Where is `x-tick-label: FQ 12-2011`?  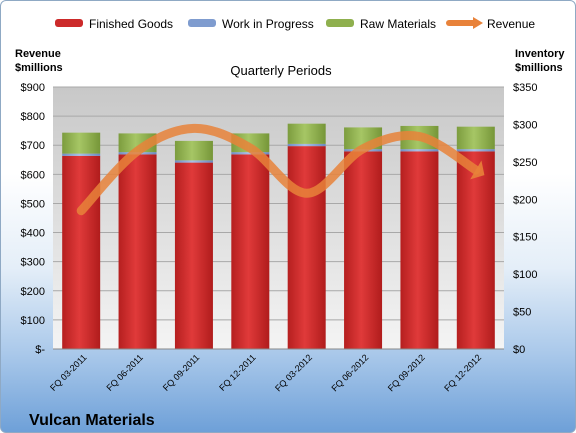
x-tick-label: FQ 12-2011 is located at coordinates (237, 372).